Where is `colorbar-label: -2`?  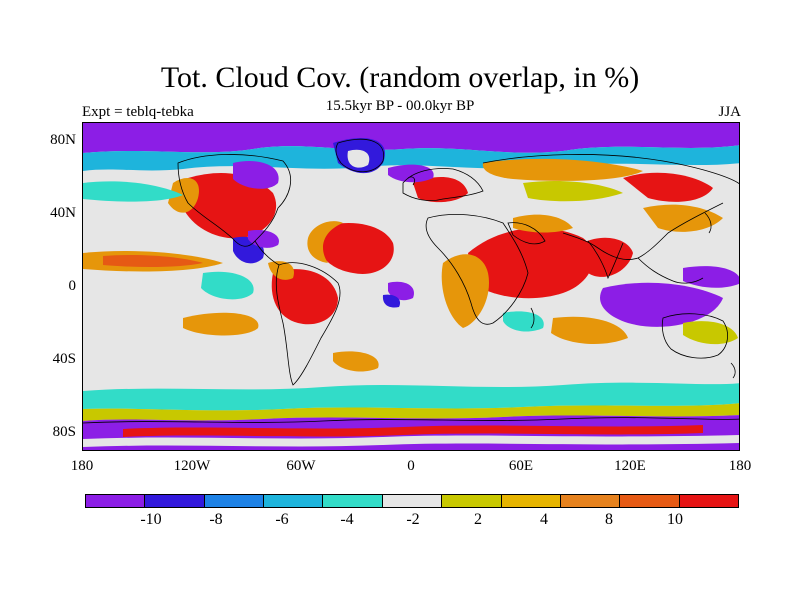 colorbar-label: -2 is located at coordinates (413, 519).